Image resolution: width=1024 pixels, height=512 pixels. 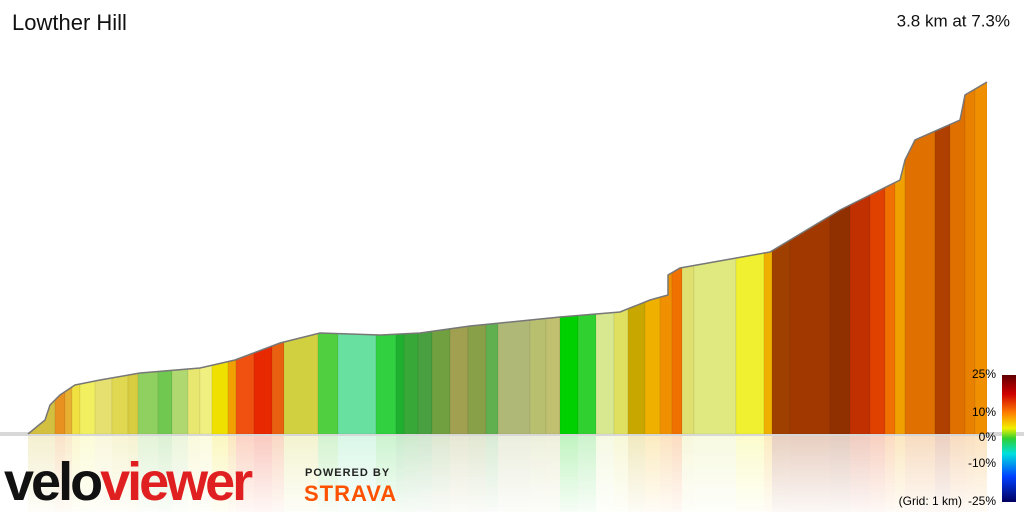 I want to click on logo-suffix: viewer, so click(x=176, y=482).